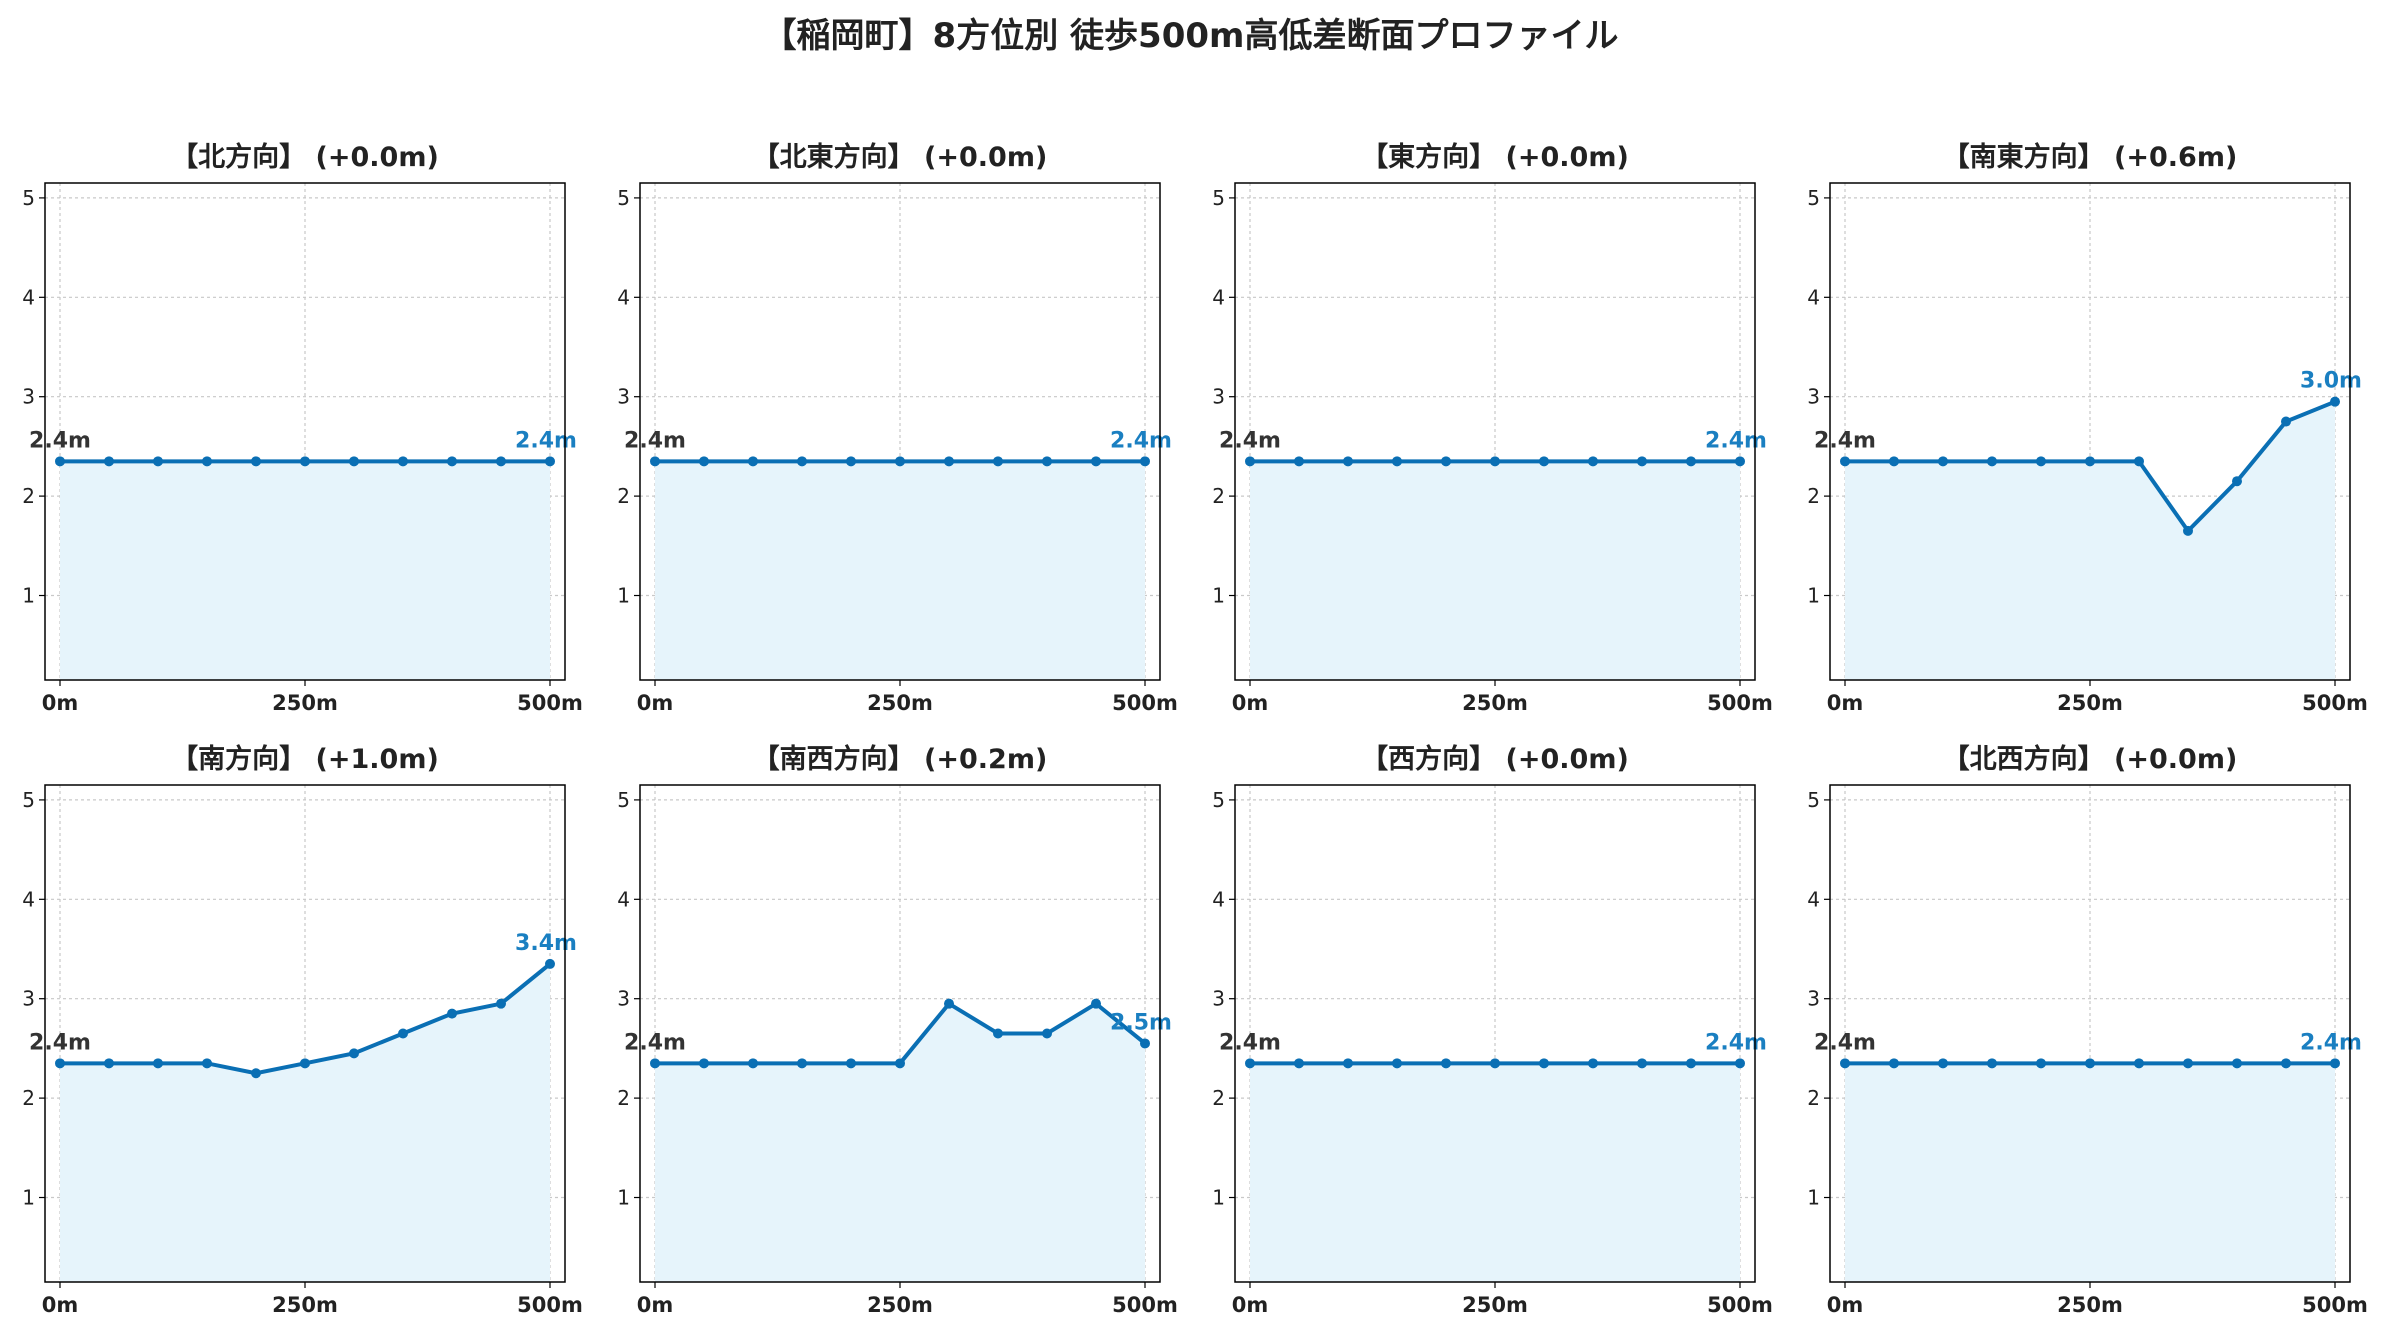  Describe the element at coordinates (302, 1030) in the screenshot. I see `subplot-5: 【南方向】 (+1.0m) 2.4m 3.4m 1 2 3 4 5 0m 250m 500m` at that location.